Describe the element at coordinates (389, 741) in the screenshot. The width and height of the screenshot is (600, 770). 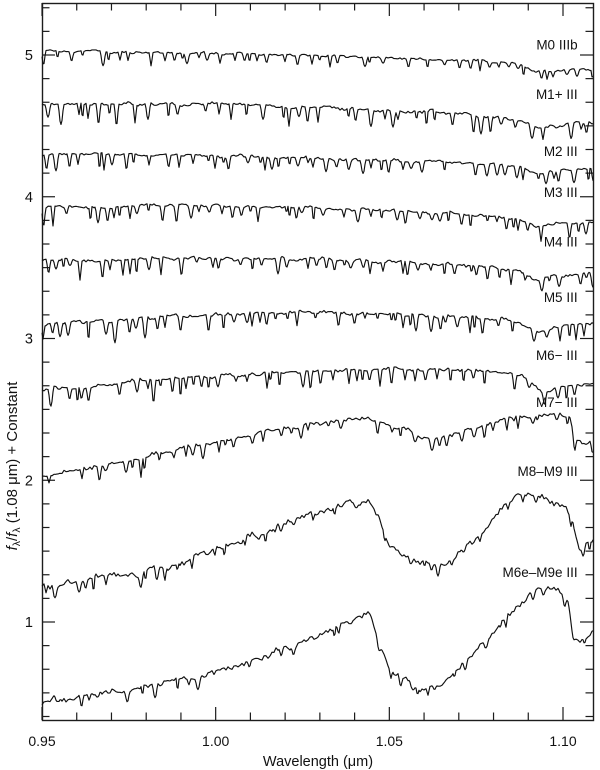
I see `x-tick-label: 1.05` at that location.